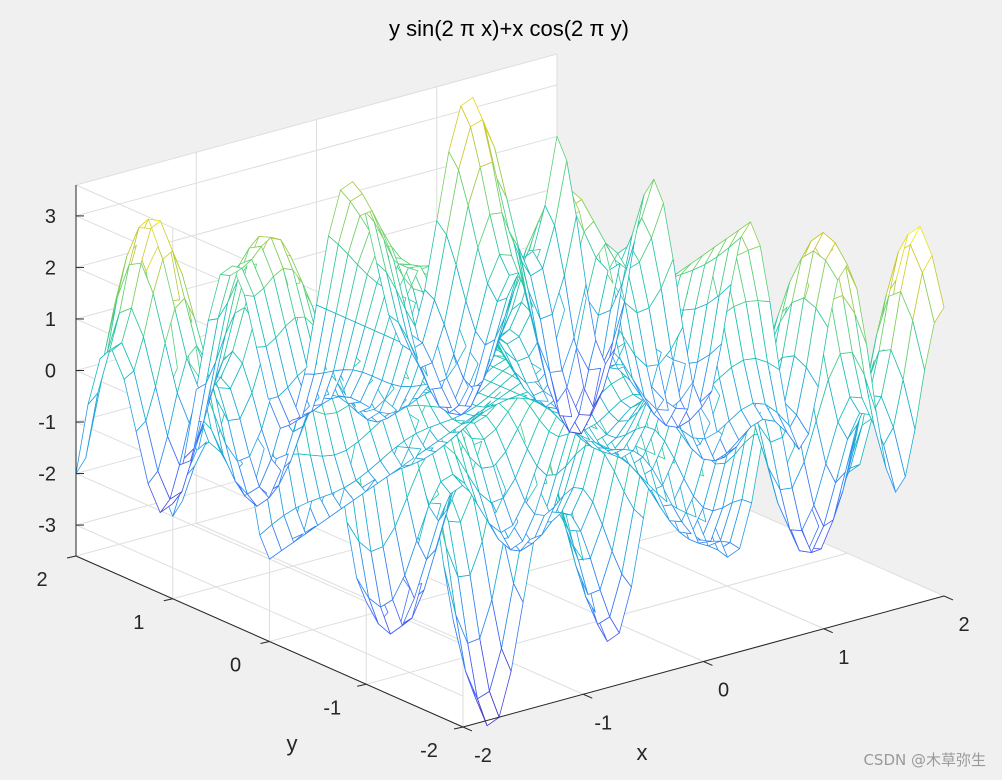  What do you see at coordinates (603, 723) in the screenshot?
I see `x-tick-label: -1` at bounding box center [603, 723].